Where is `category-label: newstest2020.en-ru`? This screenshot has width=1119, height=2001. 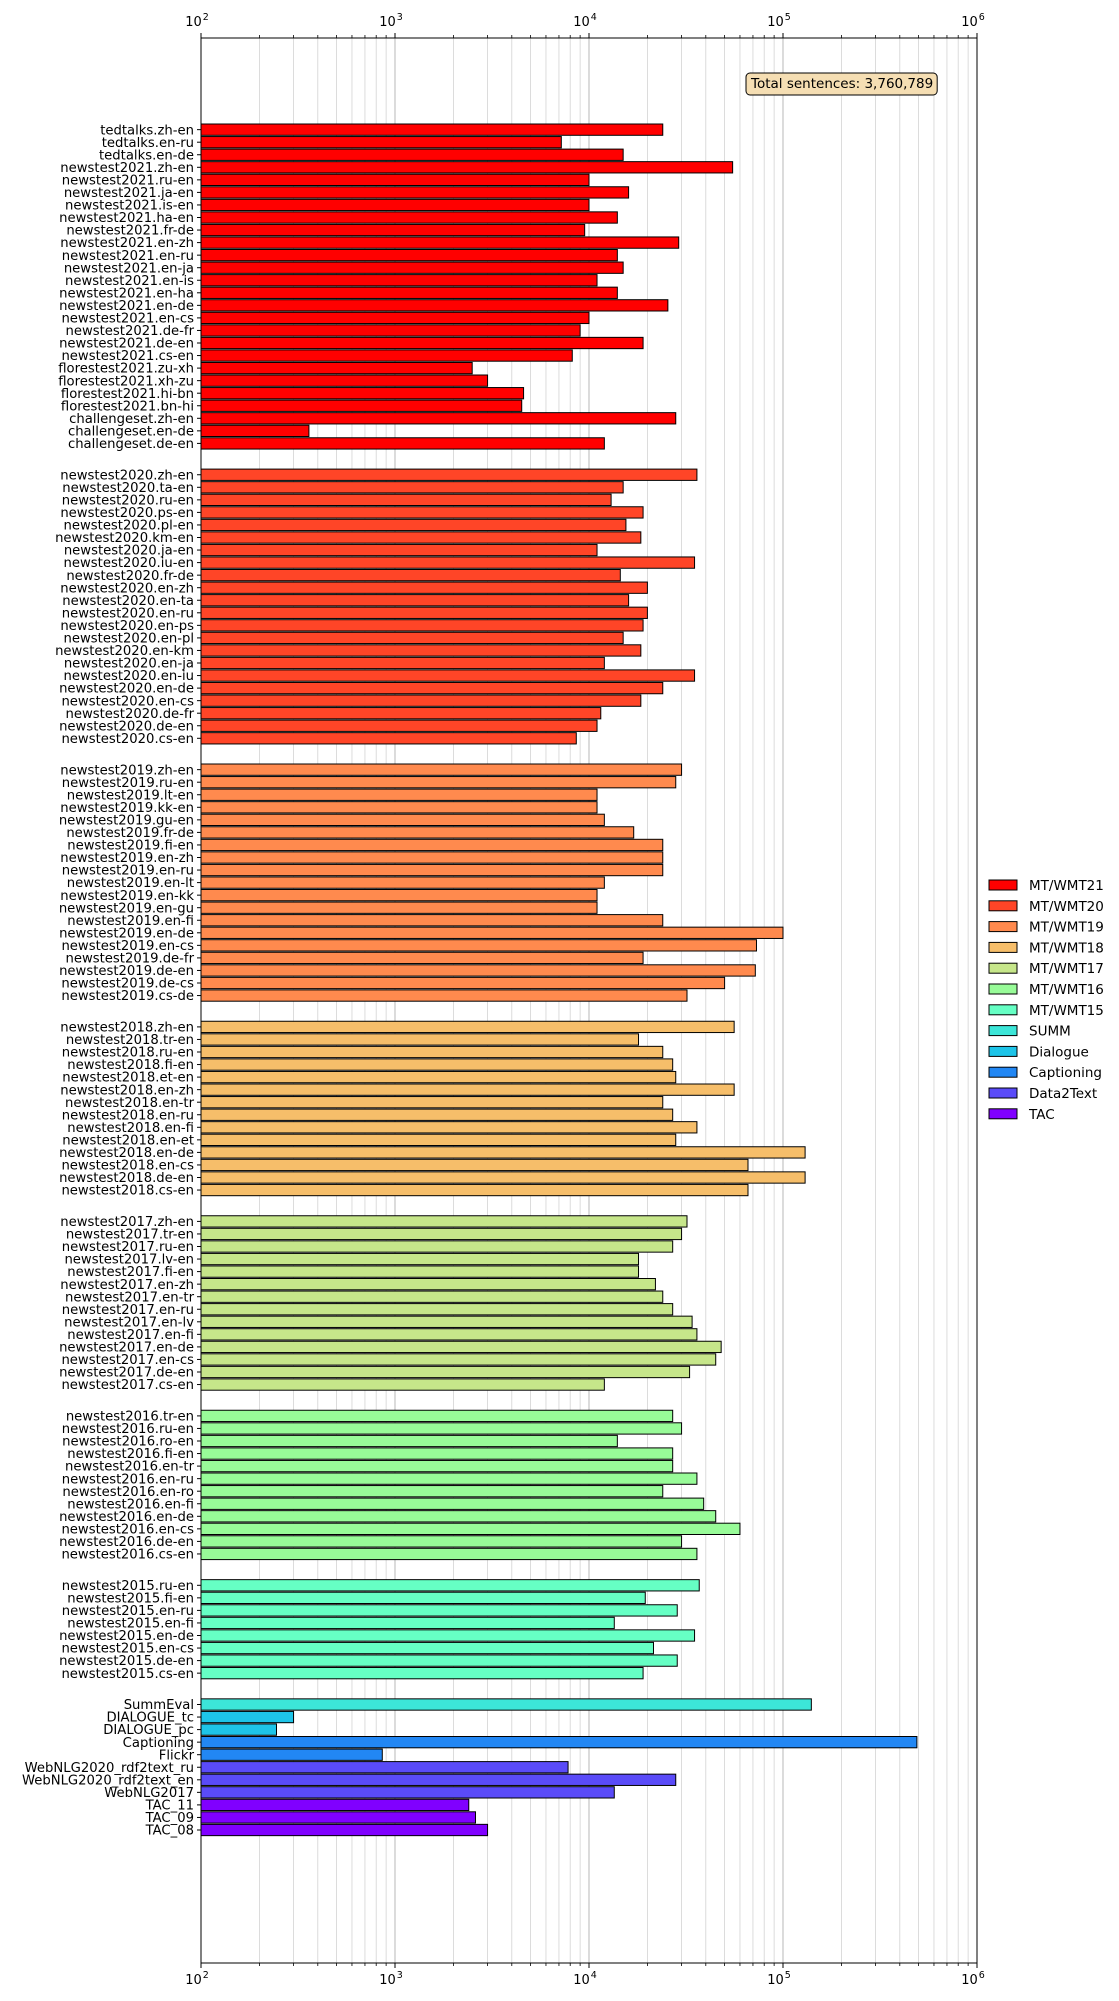 category-label: newstest2020.en-ru is located at coordinates (128, 613).